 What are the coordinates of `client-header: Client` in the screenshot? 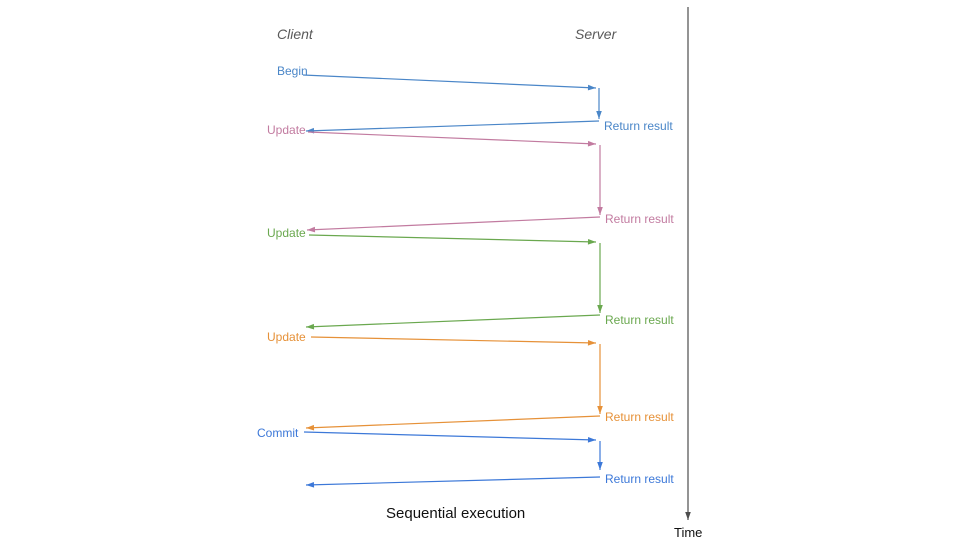 It's located at (295, 34).